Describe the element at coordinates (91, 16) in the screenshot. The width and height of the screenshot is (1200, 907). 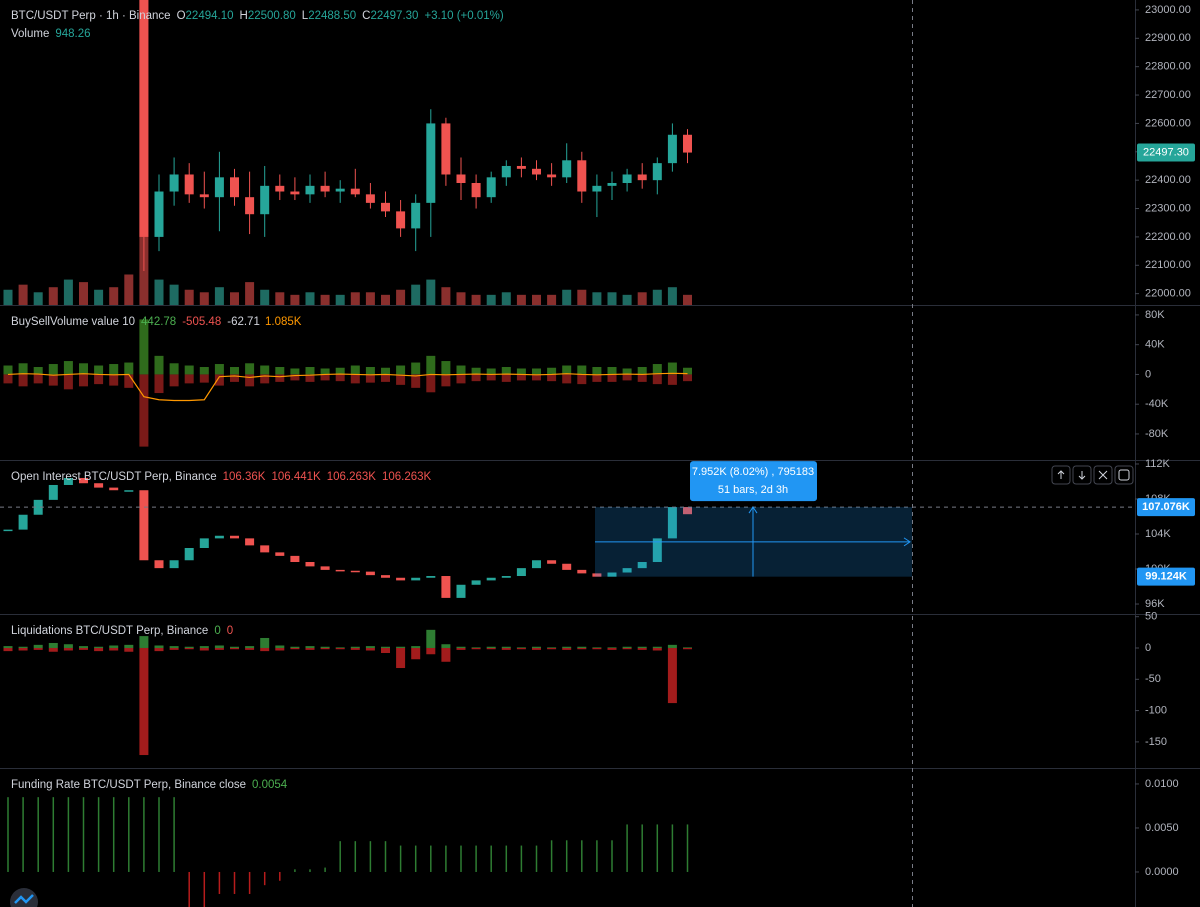
I see `pane-title: BTC/USDT Perp · 1h · Binance` at that location.